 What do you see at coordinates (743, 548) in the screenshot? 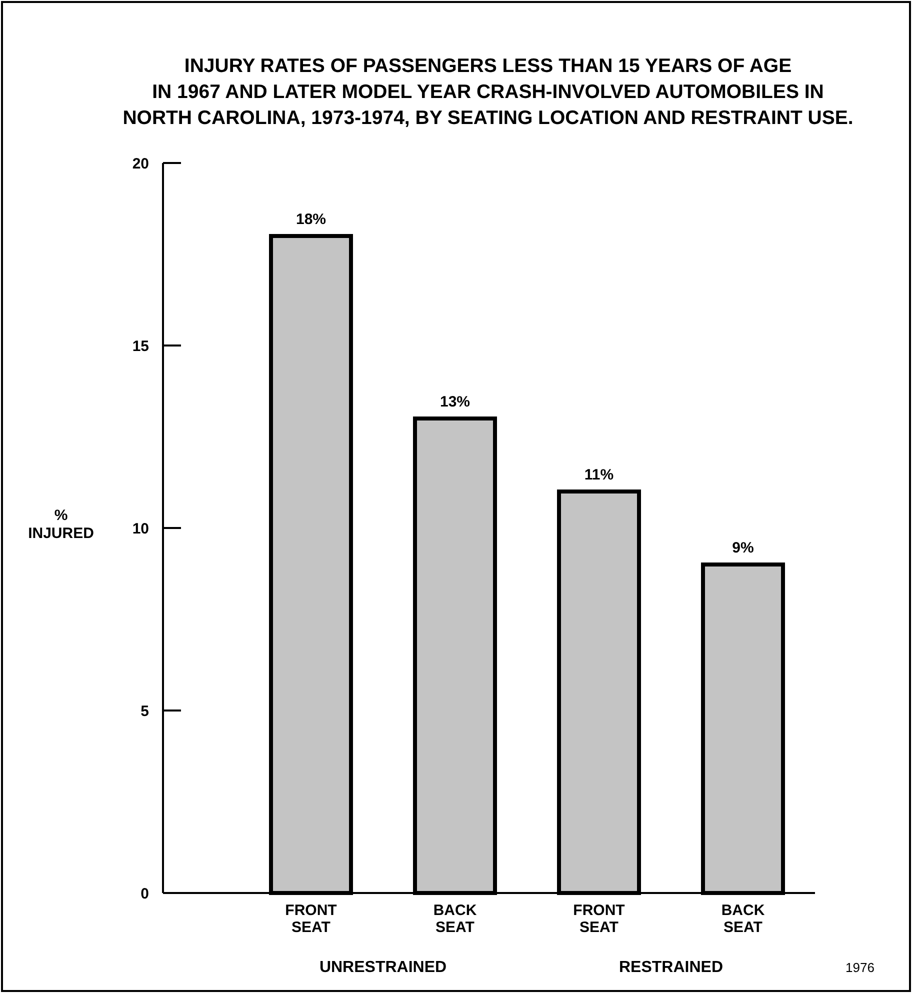
I see `data-label: 9%` at bounding box center [743, 548].